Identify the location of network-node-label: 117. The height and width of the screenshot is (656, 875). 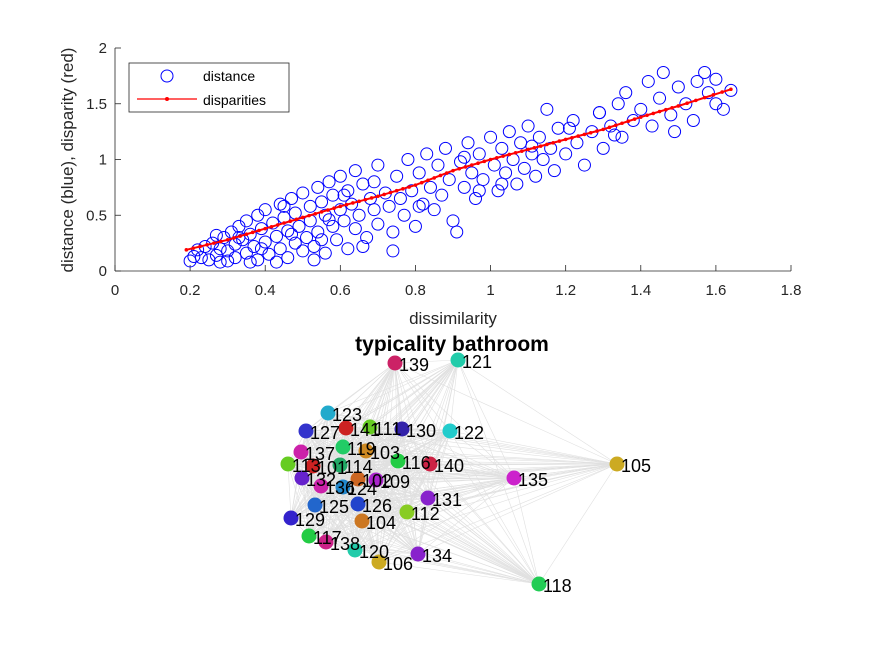
(327, 538).